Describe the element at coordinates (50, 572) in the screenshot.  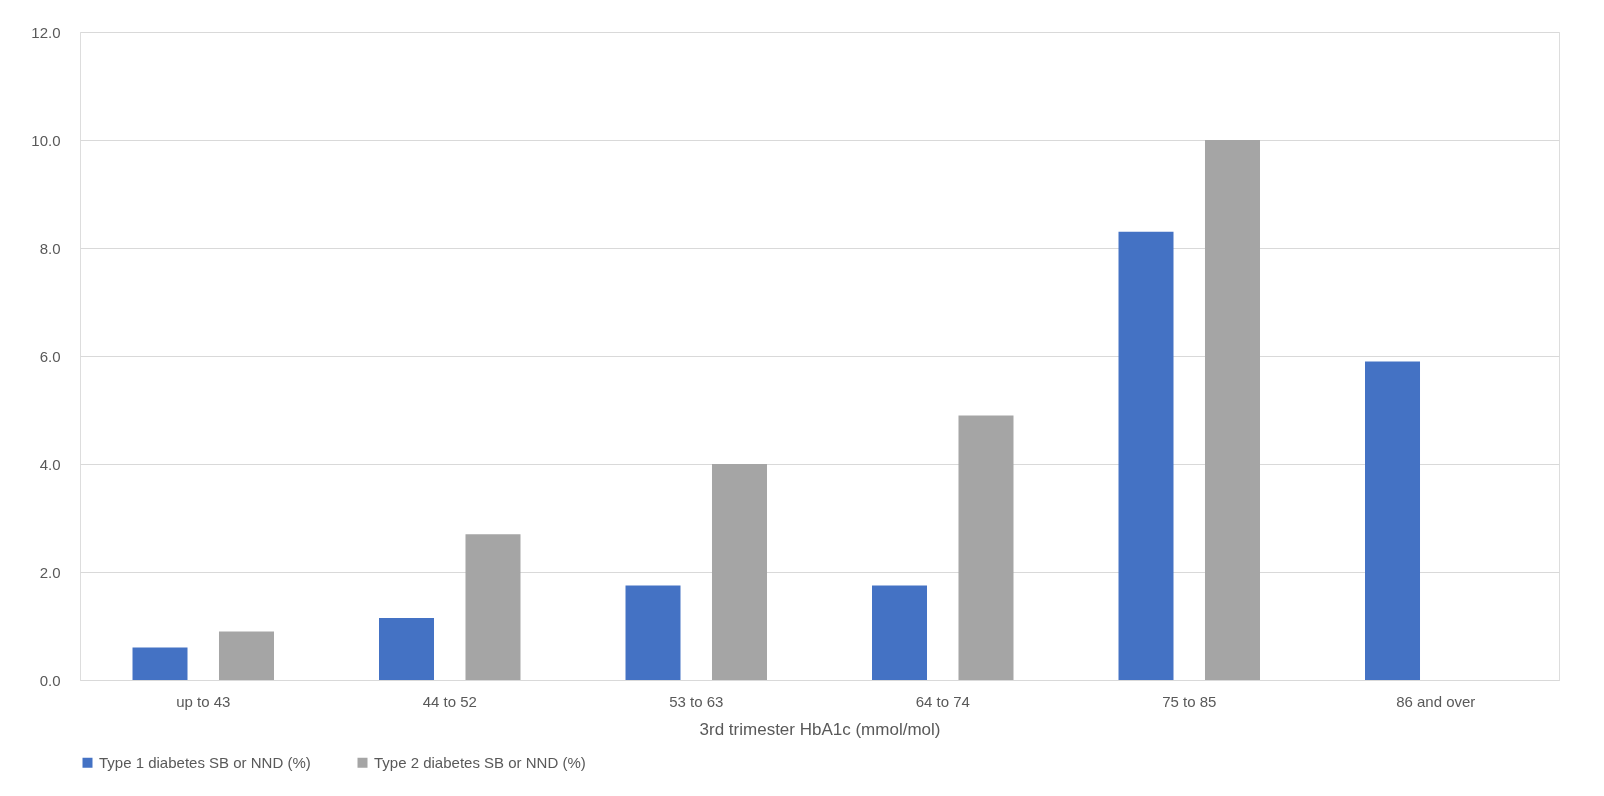
I see `y-tick-label: 2.0` at that location.